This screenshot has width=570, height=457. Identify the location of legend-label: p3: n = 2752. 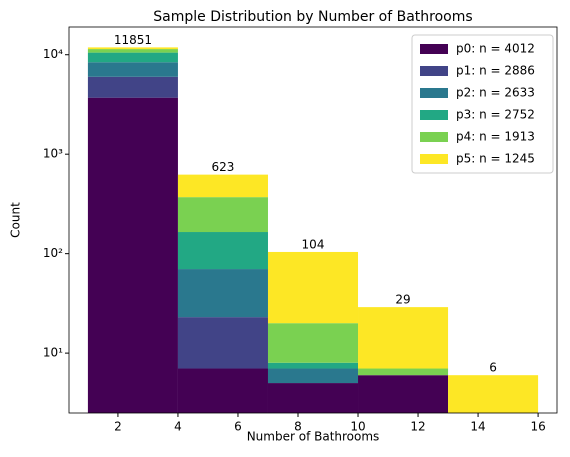
(495, 115).